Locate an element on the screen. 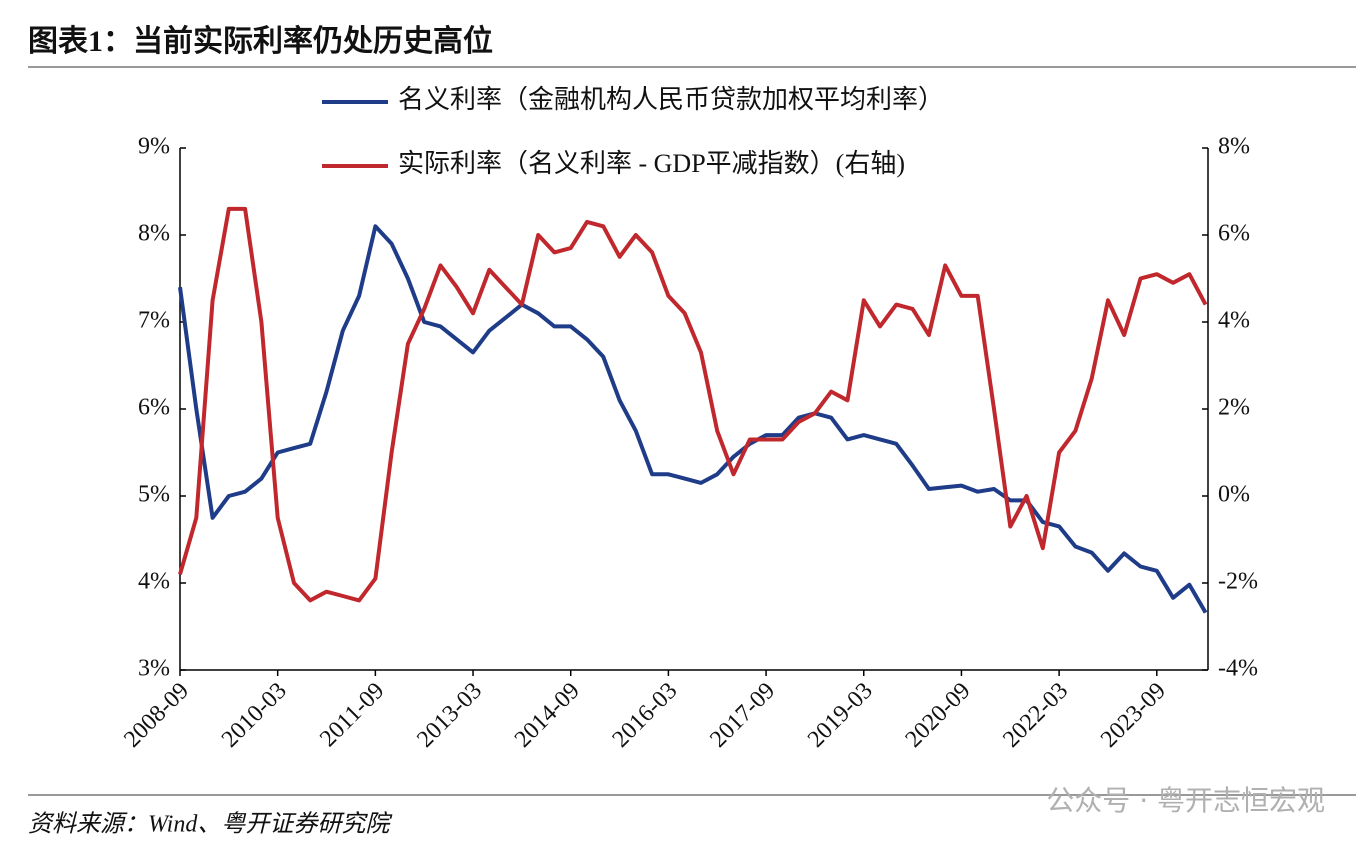 The height and width of the screenshot is (856, 1368). x-tick-label: 2013-03 is located at coordinates (449, 715).